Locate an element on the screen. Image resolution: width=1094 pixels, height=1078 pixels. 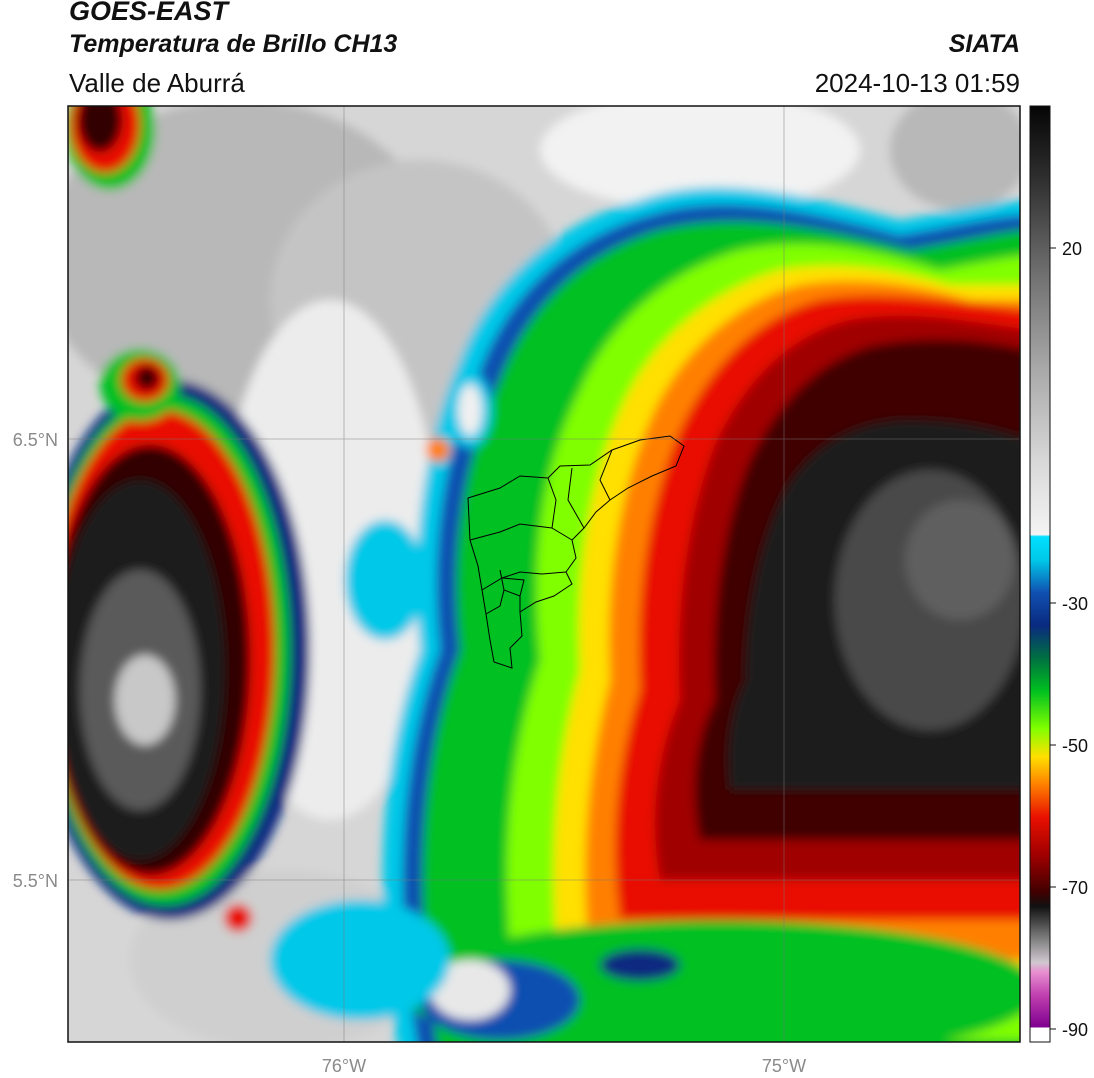
lat-label-5-5: 5.5°N is located at coordinates (35, 881).